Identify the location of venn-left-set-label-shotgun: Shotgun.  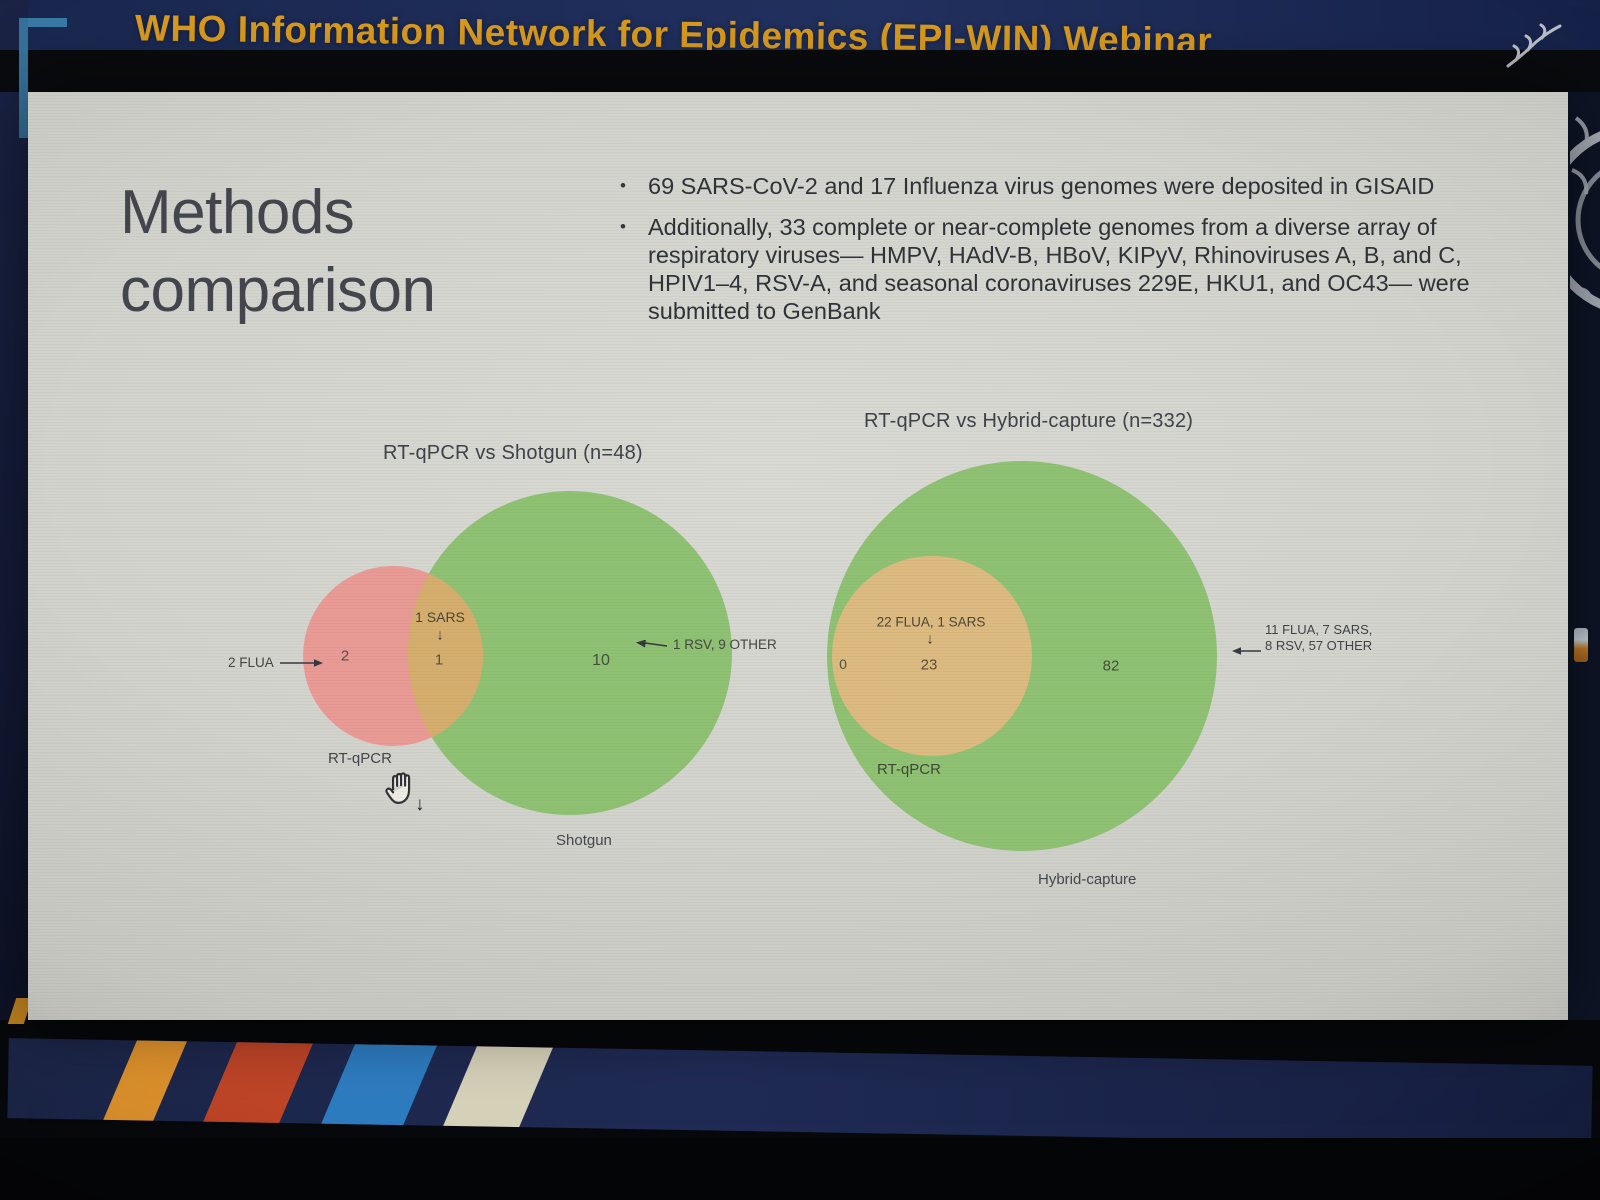
(584, 840).